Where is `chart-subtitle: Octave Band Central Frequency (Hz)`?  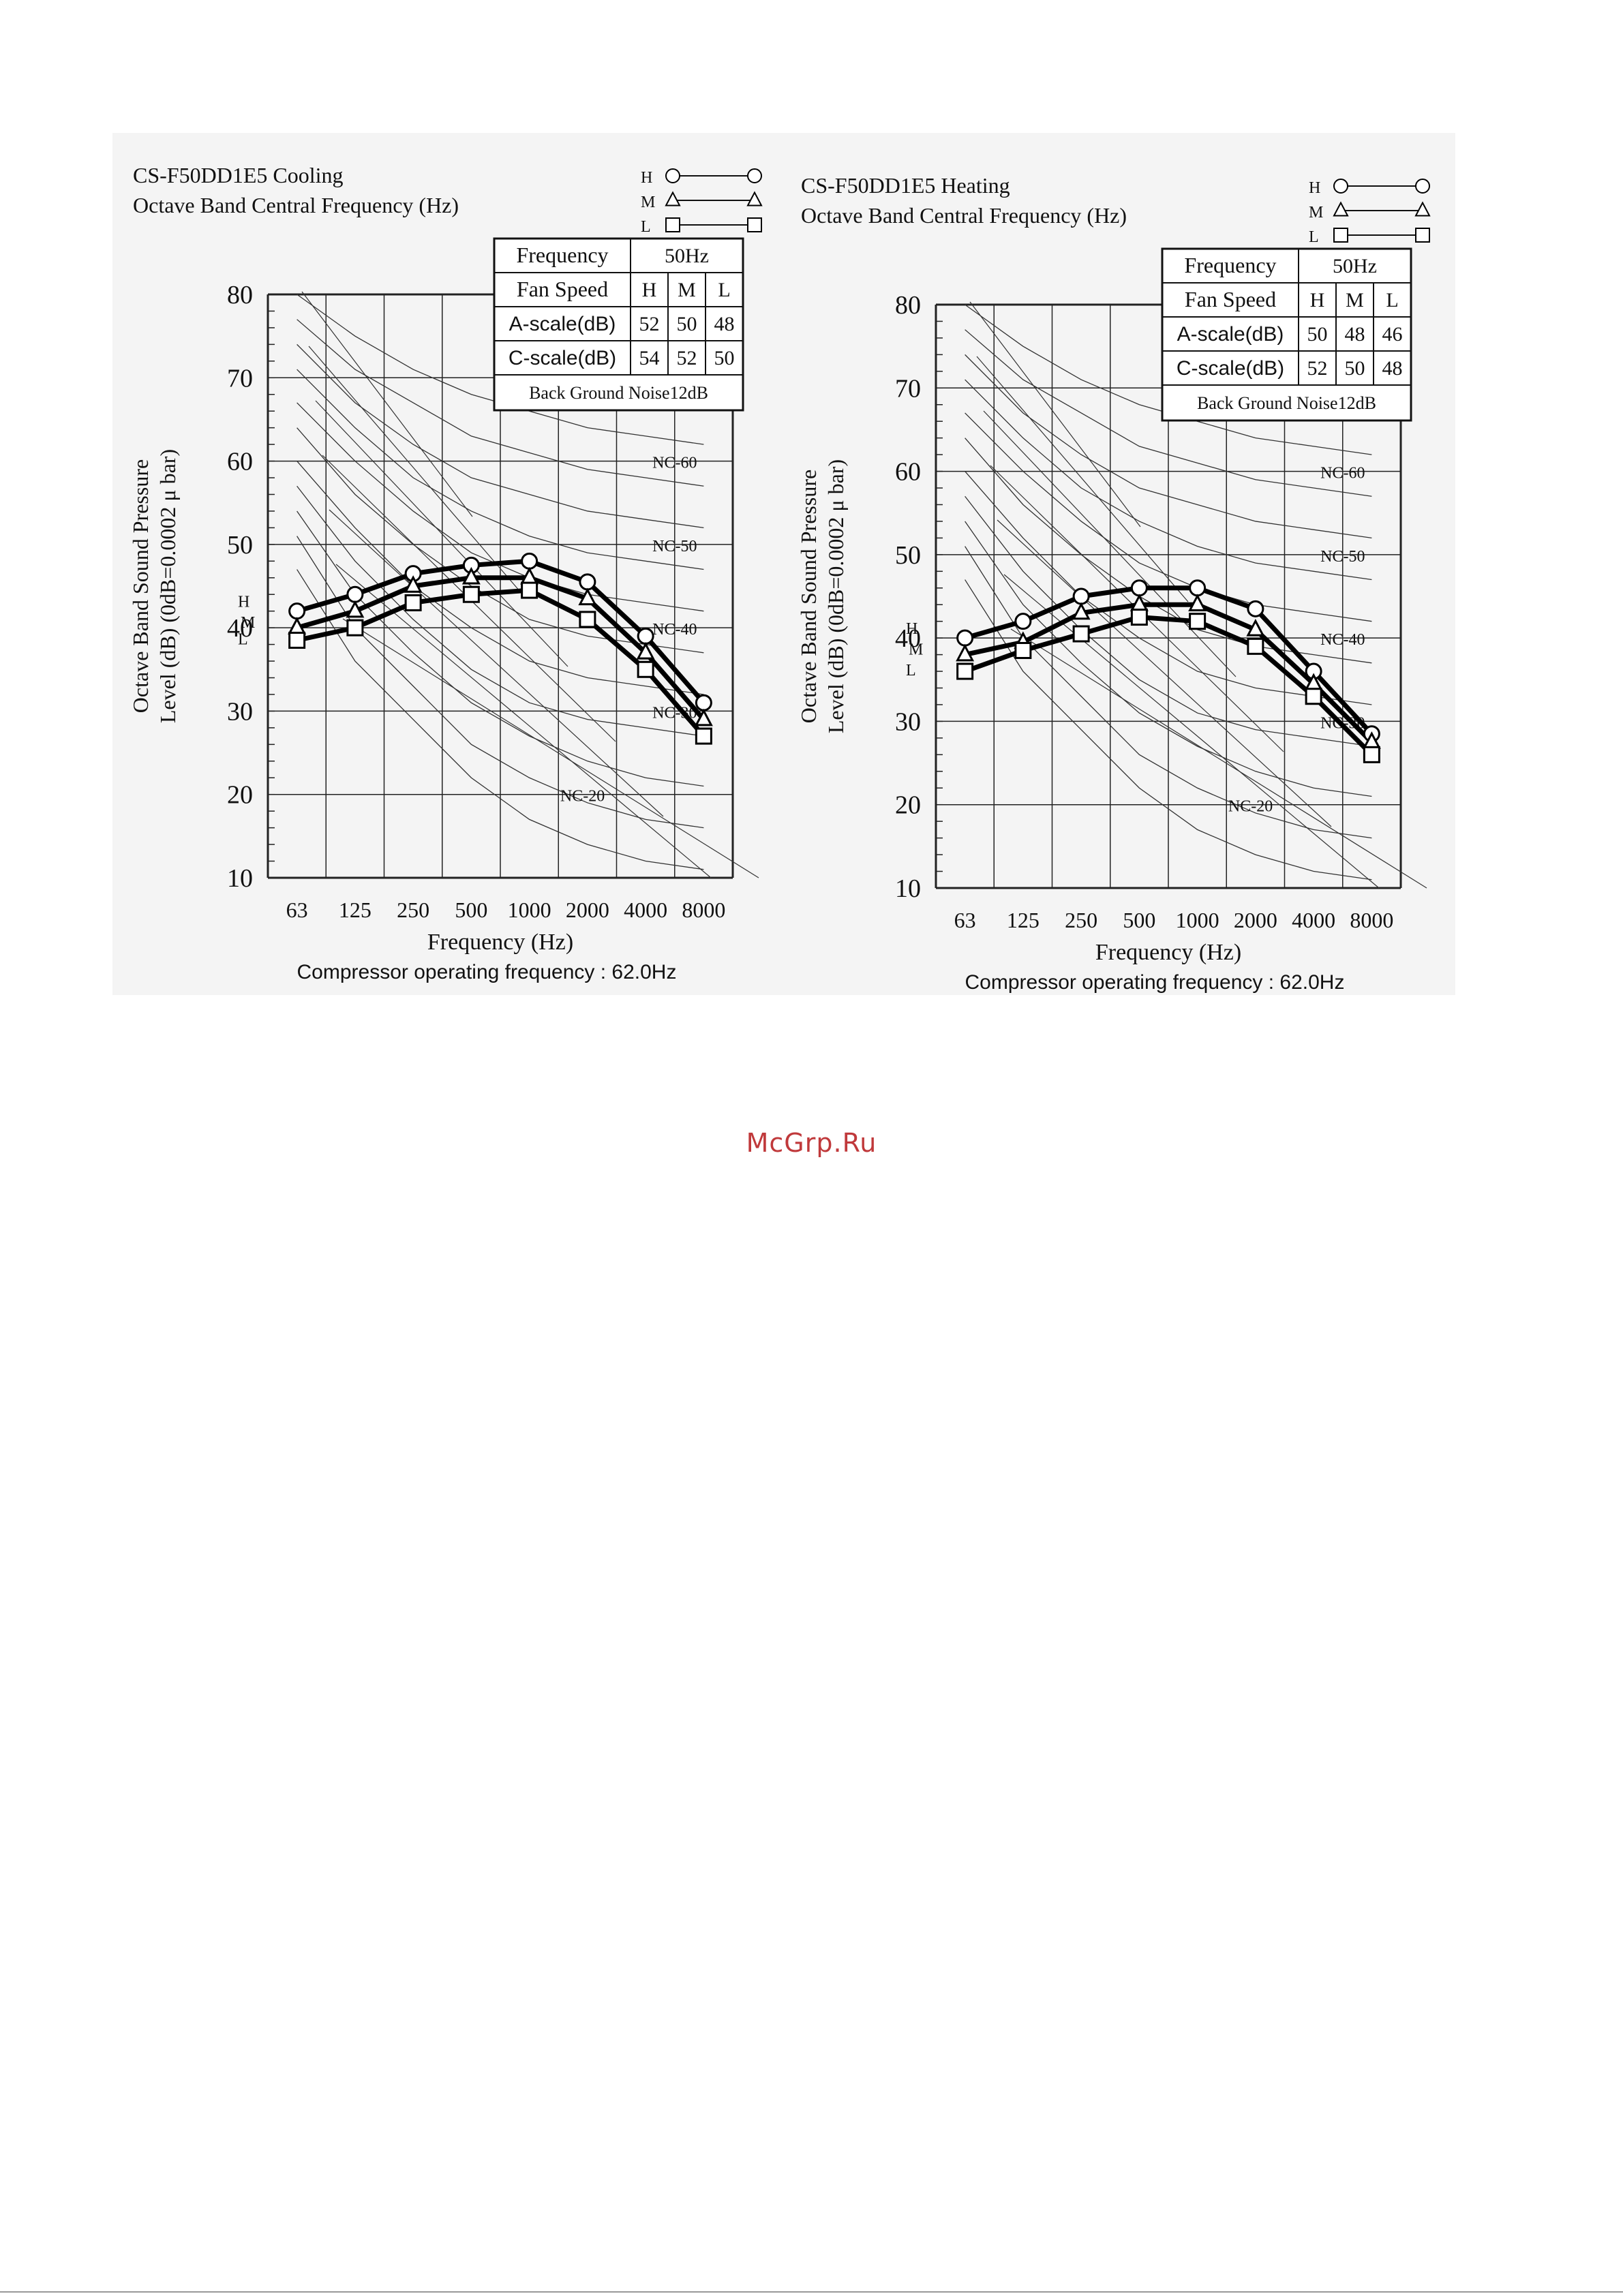
chart-subtitle: Octave Band Central Frequency (Hz) is located at coordinates (964, 215).